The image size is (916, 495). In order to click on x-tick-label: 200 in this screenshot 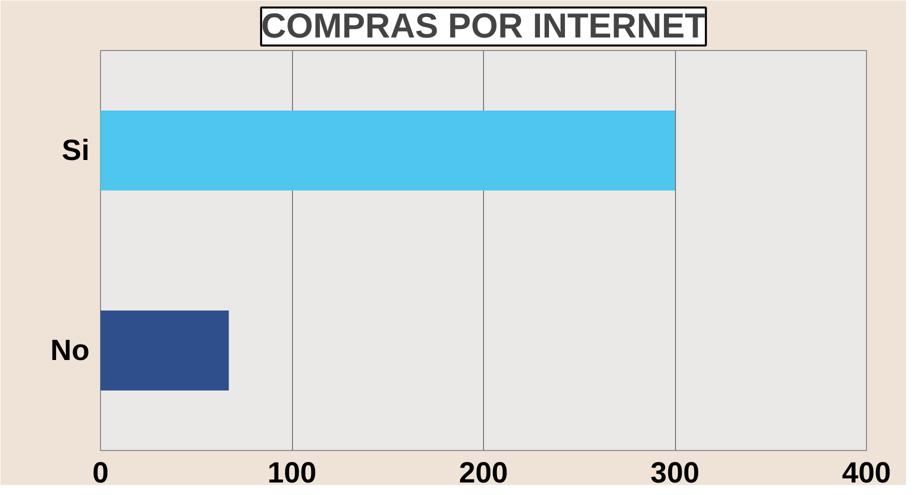, I will do `click(483, 473)`.